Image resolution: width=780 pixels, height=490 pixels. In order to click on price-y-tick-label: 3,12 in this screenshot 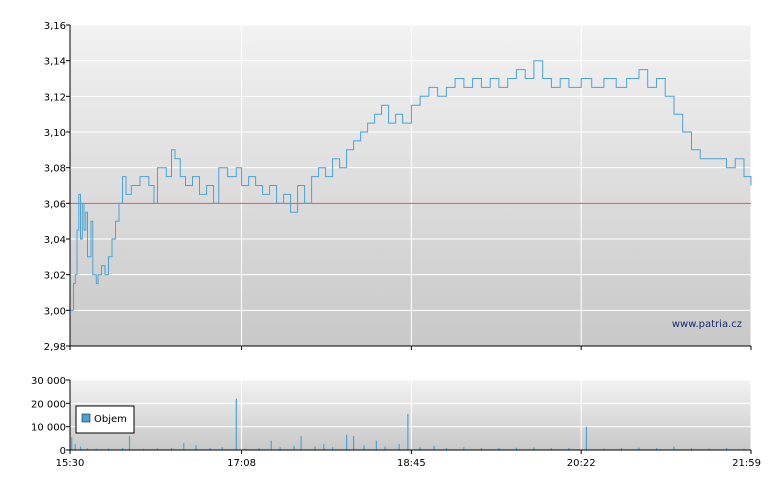, I will do `click(55, 97)`.